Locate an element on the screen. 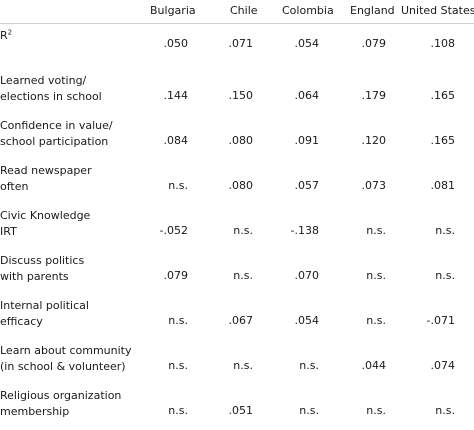 The image size is (474, 430). table-cell: .050 is located at coordinates (176, 43).